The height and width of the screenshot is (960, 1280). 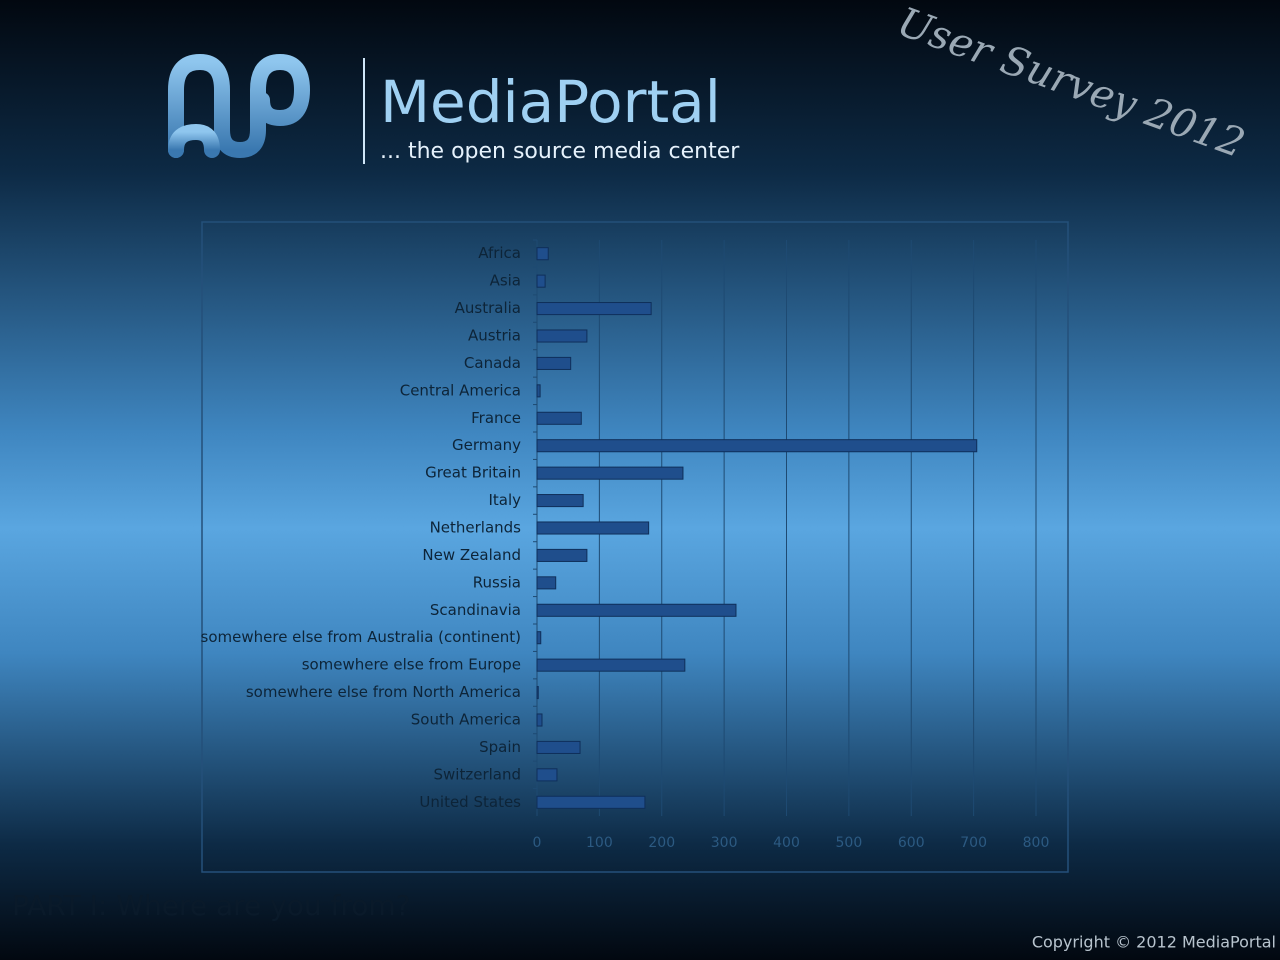 I want to click on y-tick-label: Austria, so click(x=494, y=336).